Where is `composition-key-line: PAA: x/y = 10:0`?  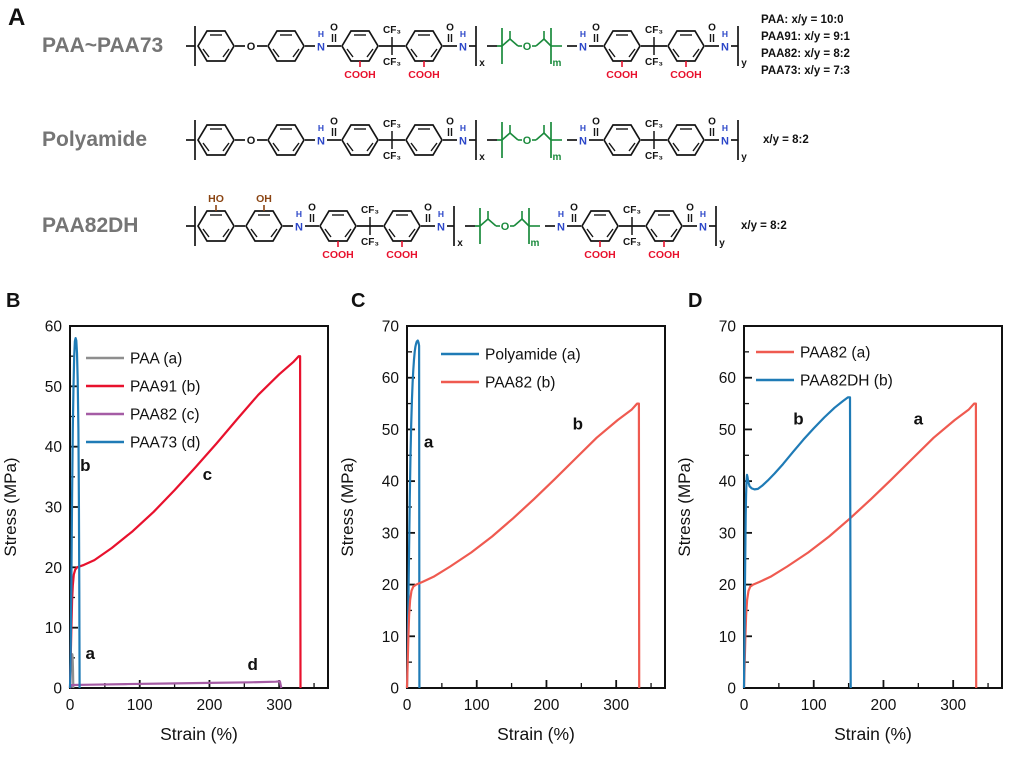 composition-key-line: PAA: x/y = 10:0 is located at coordinates (802, 19).